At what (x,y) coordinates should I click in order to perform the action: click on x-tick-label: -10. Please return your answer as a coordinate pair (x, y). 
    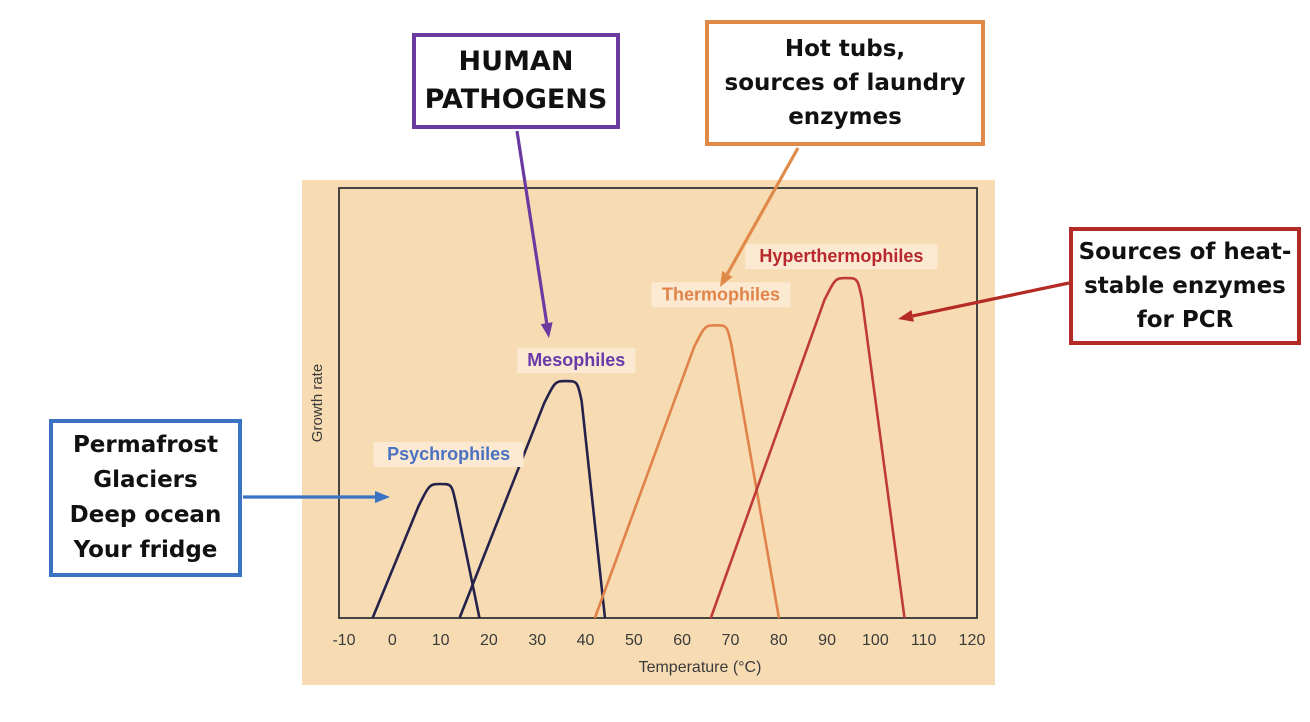
    Looking at the image, I should click on (343, 640).